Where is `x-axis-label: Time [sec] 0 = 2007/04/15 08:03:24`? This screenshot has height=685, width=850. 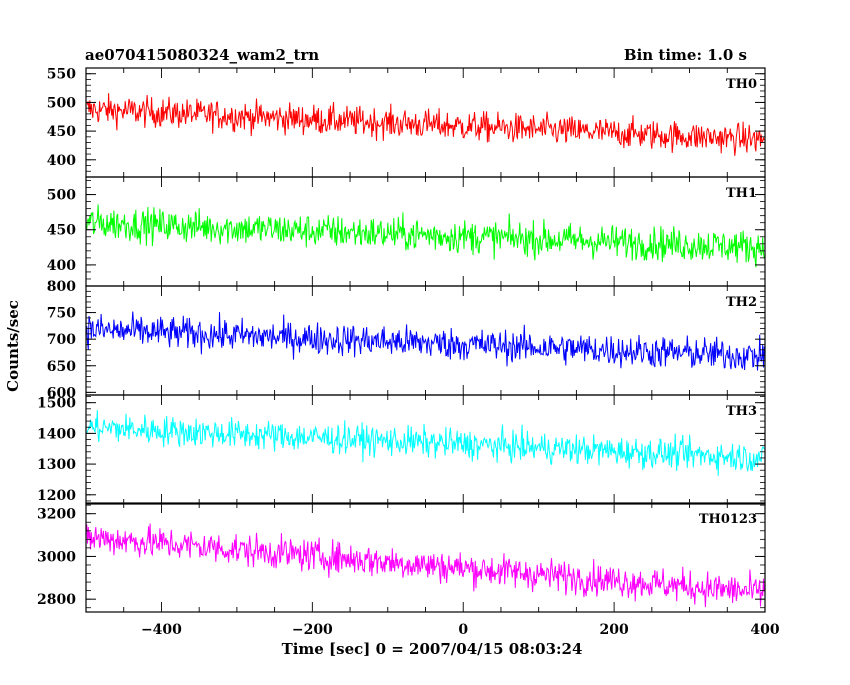
x-axis-label: Time [sec] 0 = 2007/04/15 08:03:24 is located at coordinates (432, 649).